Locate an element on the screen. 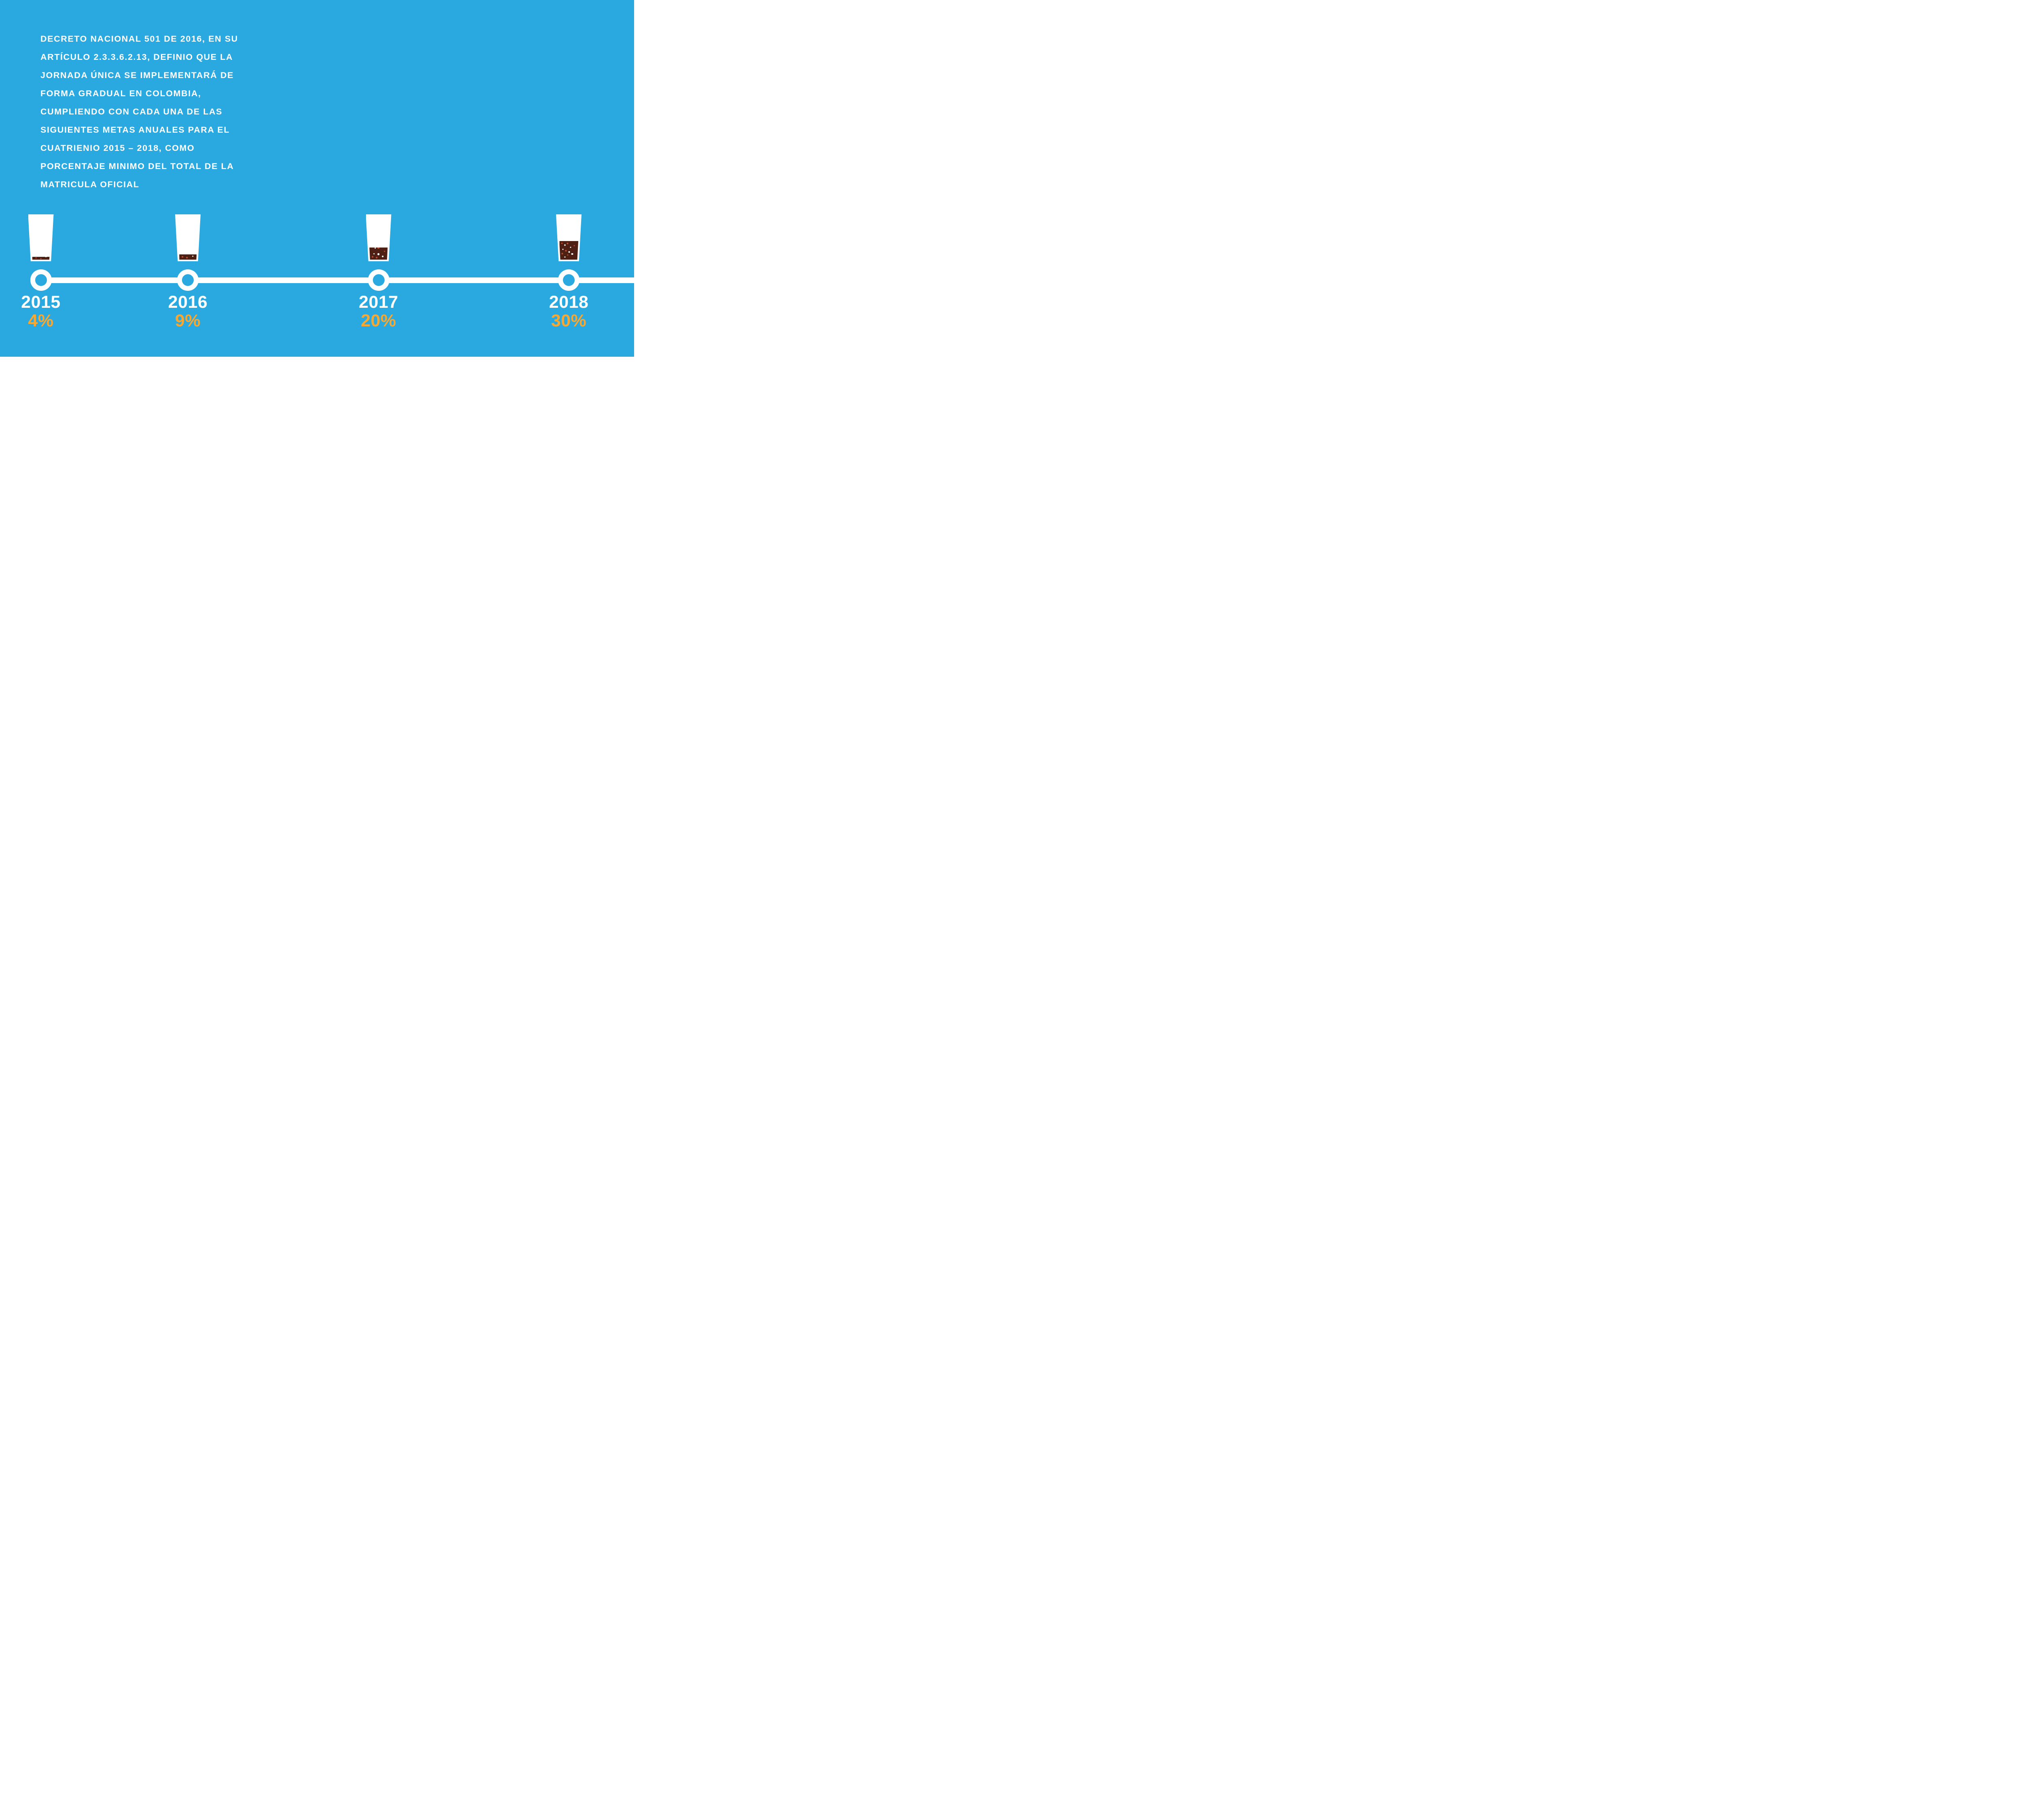 This screenshot has width=2022, height=1820. timeline-line is located at coordinates (337, 280).